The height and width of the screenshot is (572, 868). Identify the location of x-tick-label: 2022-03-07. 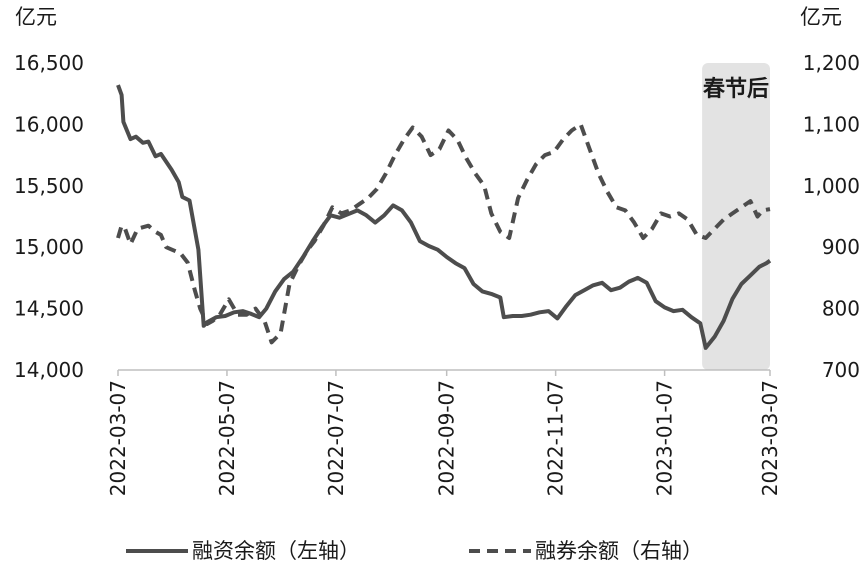
(118, 438).